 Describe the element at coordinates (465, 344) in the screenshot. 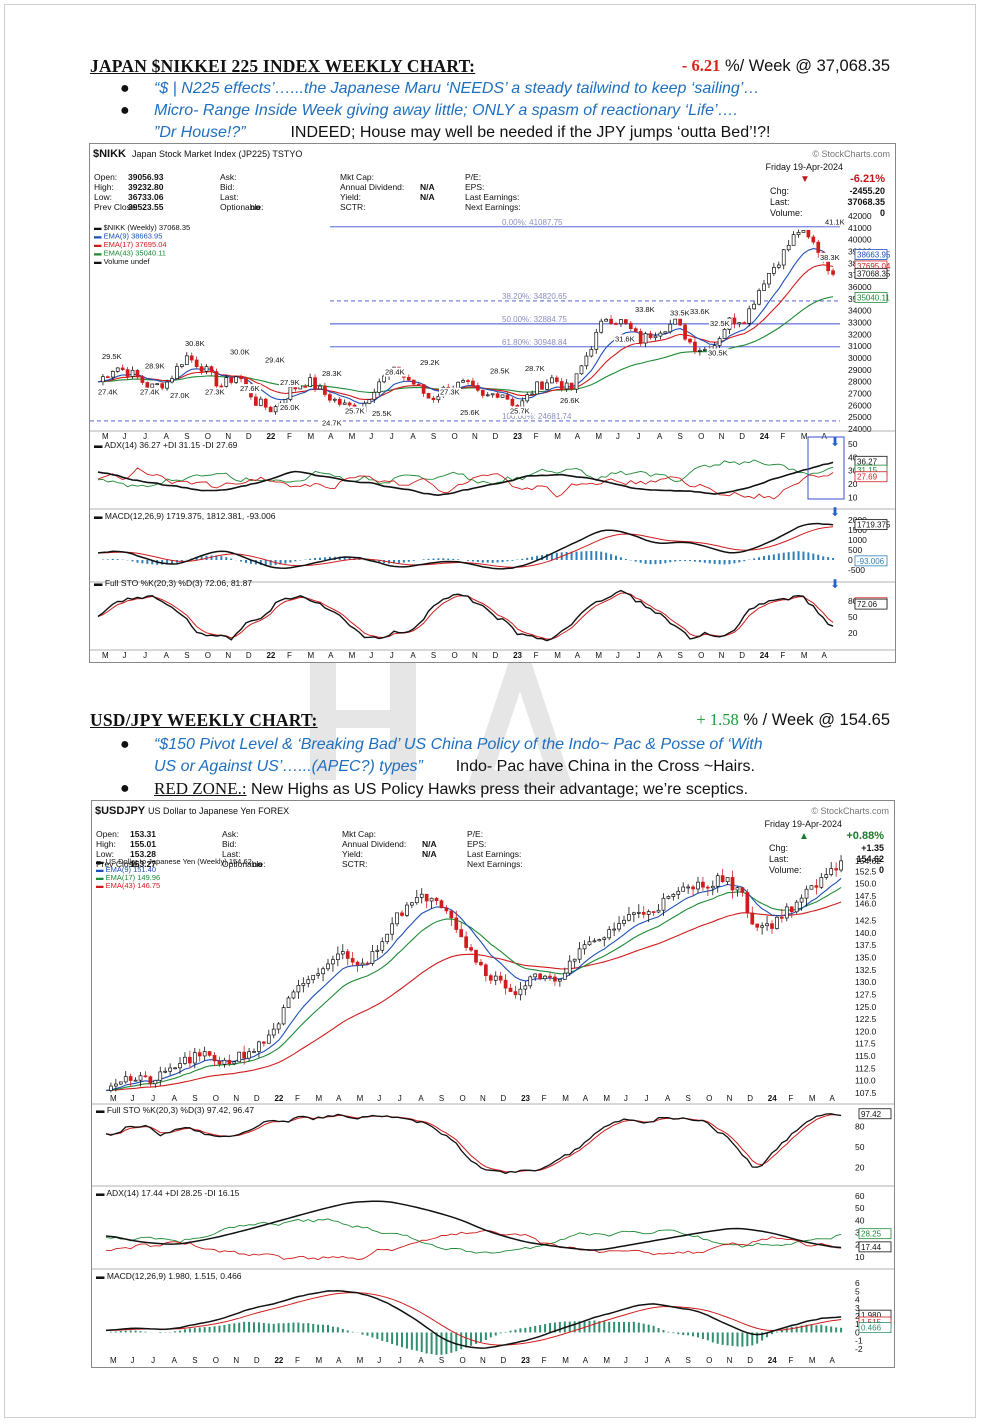

I see `ema43-line` at that location.